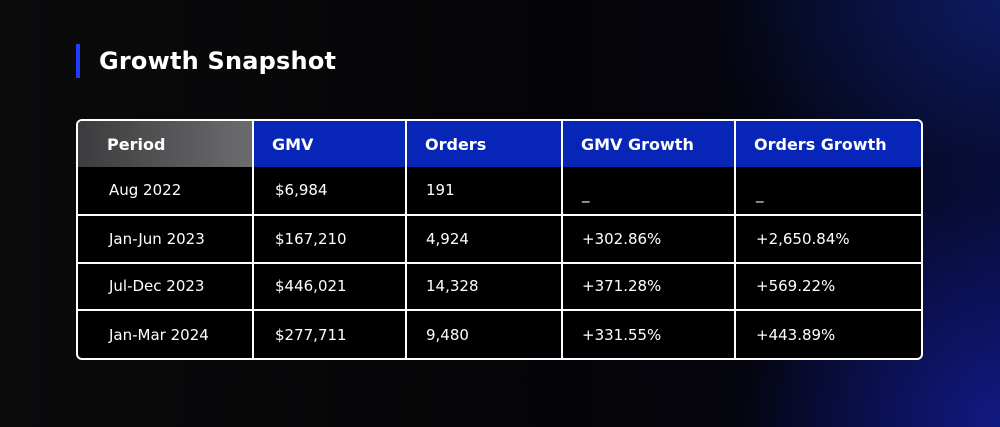  Describe the element at coordinates (649, 239) in the screenshot. I see `cell-gmv-growth: +302.86%` at that location.